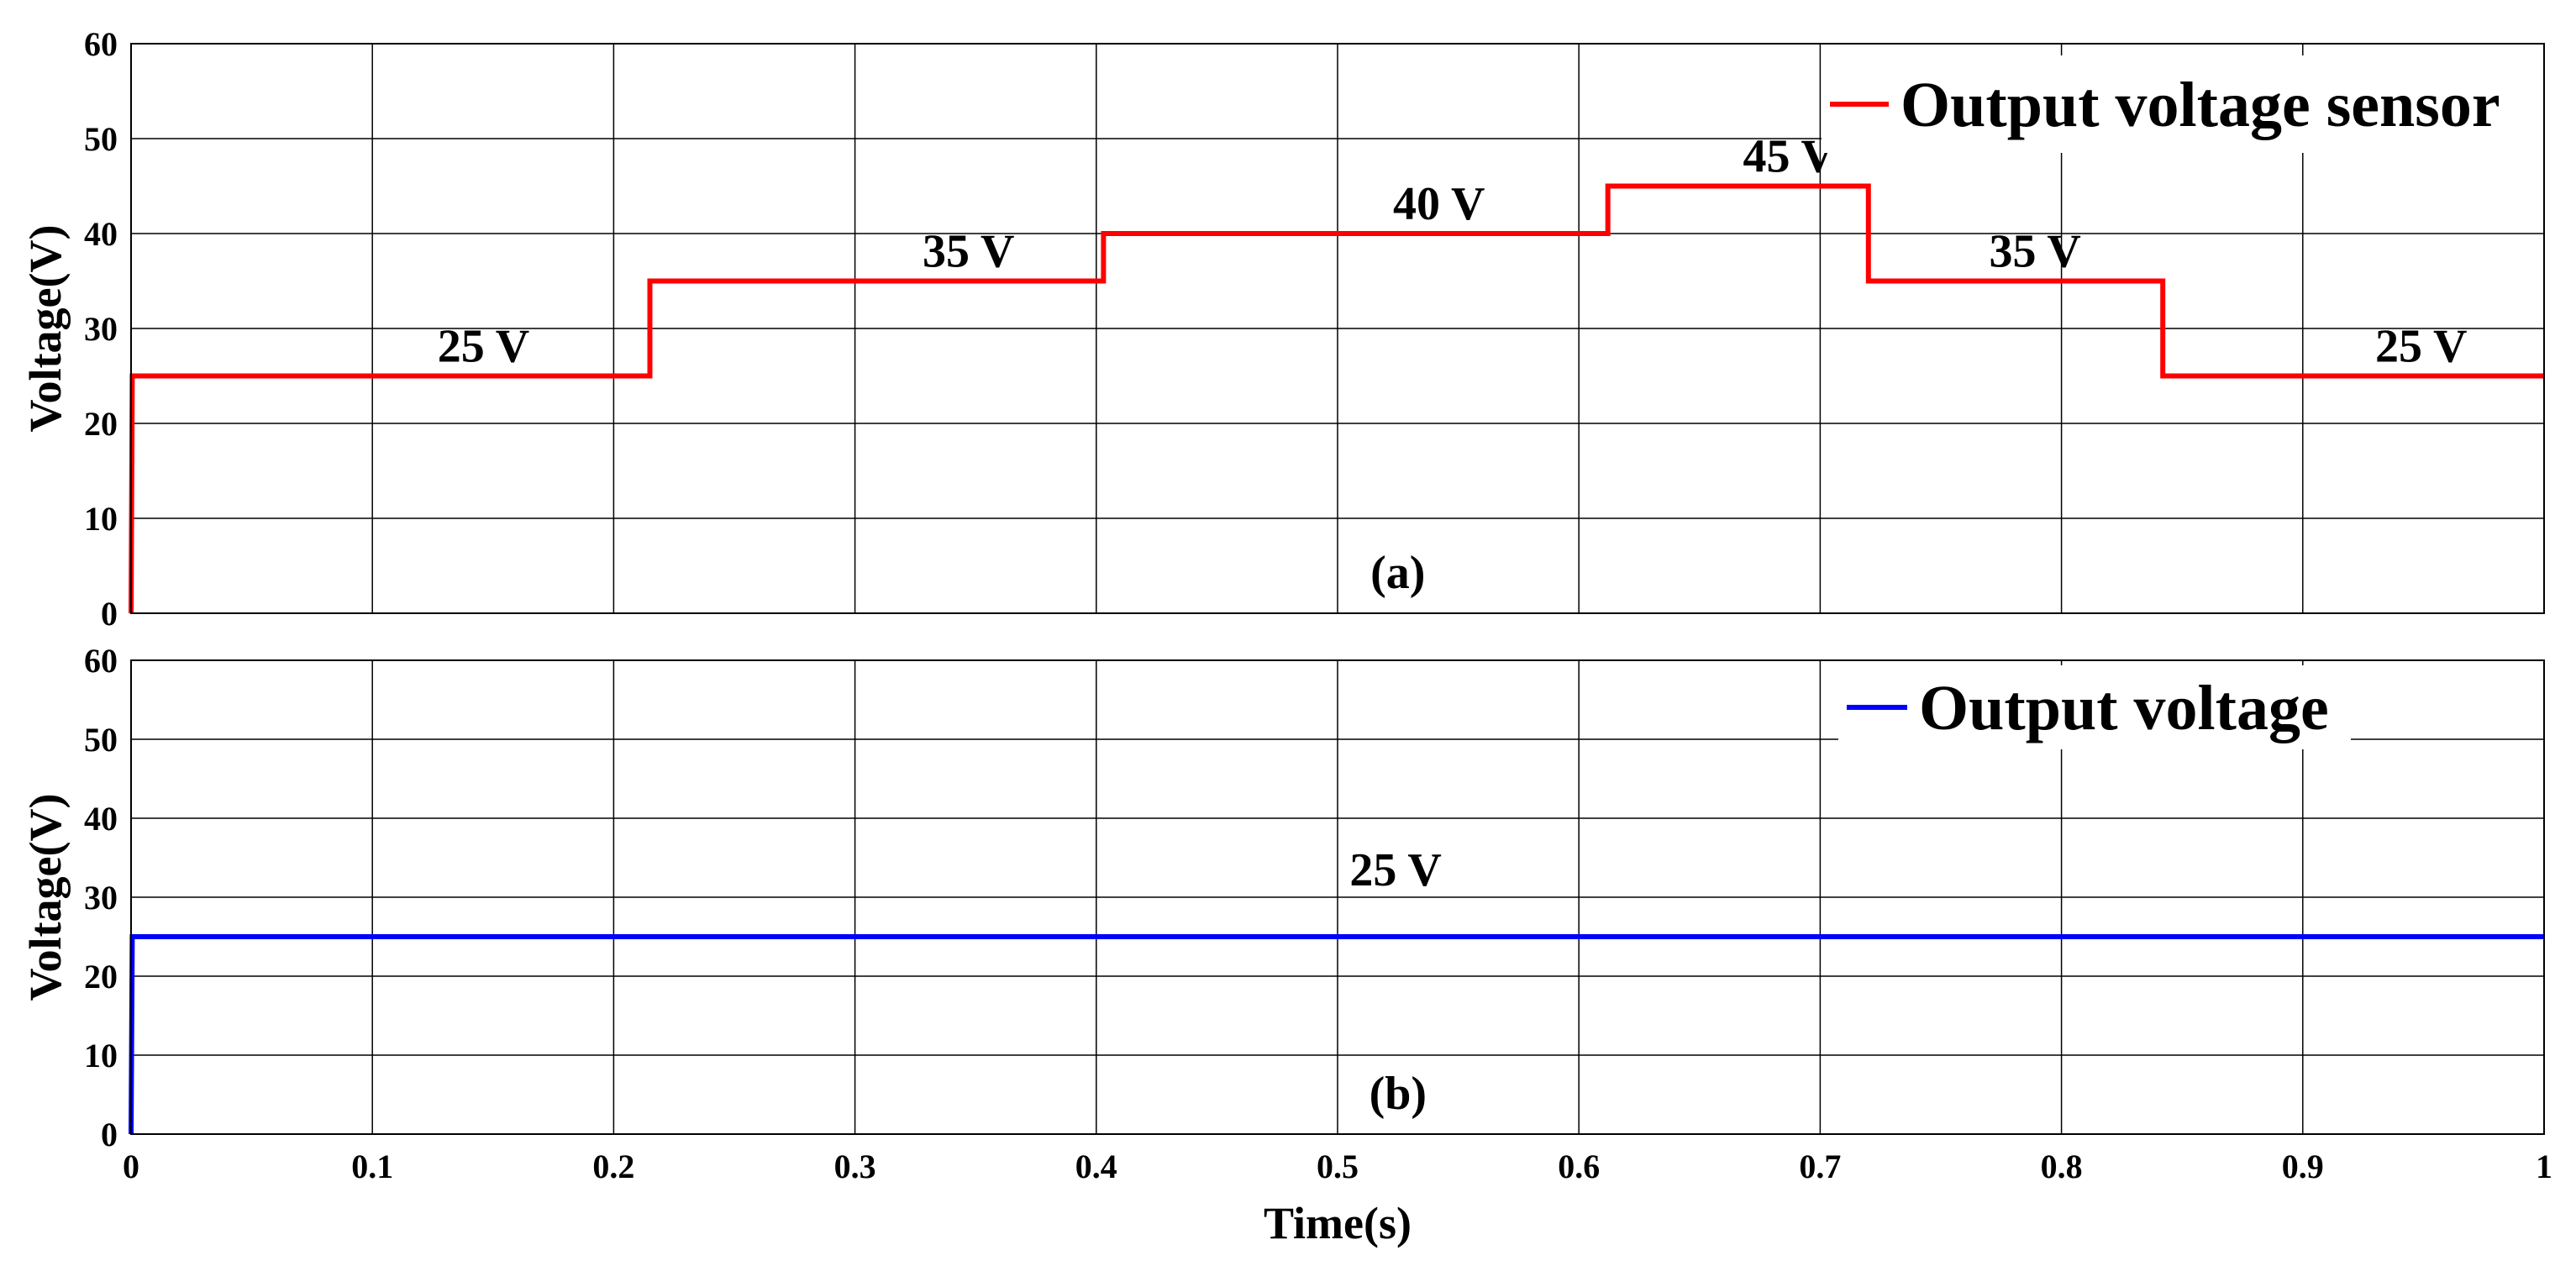  I want to click on legend: Output voltage, so click(2094, 707).